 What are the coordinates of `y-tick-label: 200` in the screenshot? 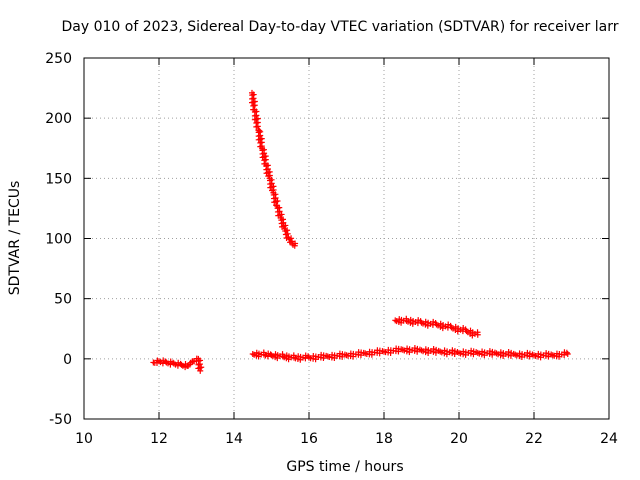 It's located at (58, 119).